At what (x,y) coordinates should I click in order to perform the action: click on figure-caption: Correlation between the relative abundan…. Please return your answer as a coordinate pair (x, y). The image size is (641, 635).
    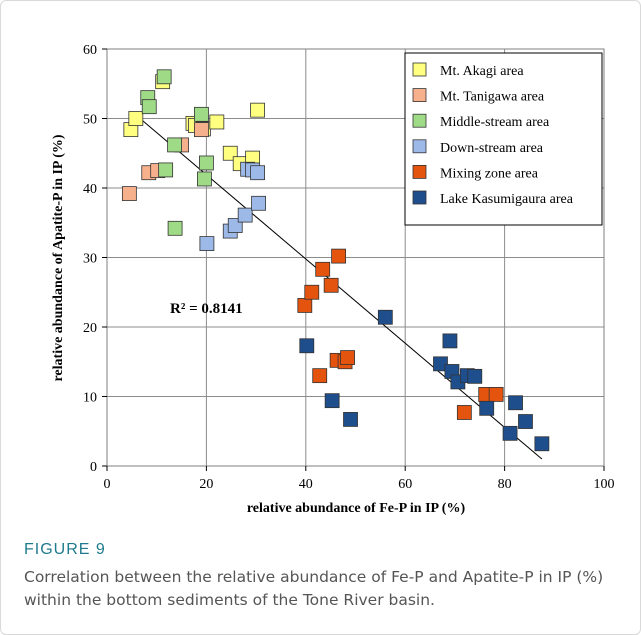
    Looking at the image, I should click on (314, 588).